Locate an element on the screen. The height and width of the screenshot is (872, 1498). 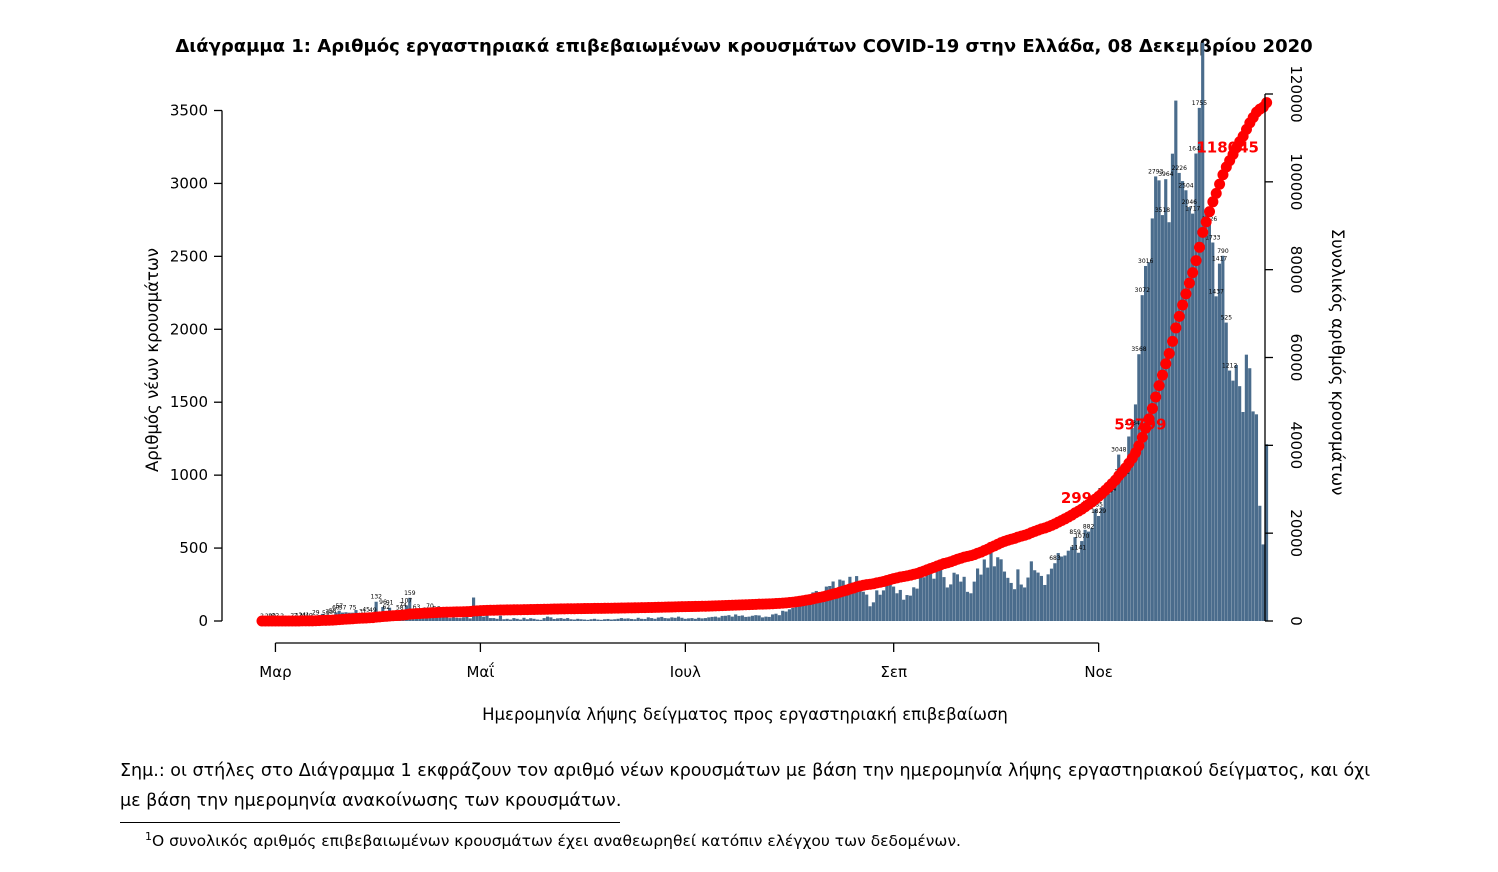
y-tick-label: 1000 is located at coordinates (189, 475).